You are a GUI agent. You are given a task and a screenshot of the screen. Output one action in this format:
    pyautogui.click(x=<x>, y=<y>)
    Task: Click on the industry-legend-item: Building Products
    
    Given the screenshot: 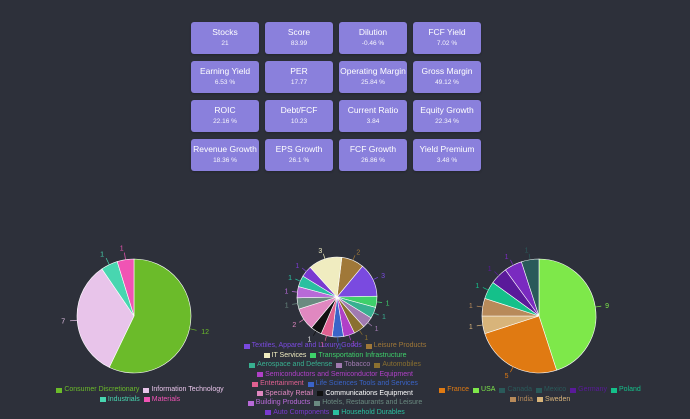 What is the action you would take?
    pyautogui.click(x=279, y=403)
    